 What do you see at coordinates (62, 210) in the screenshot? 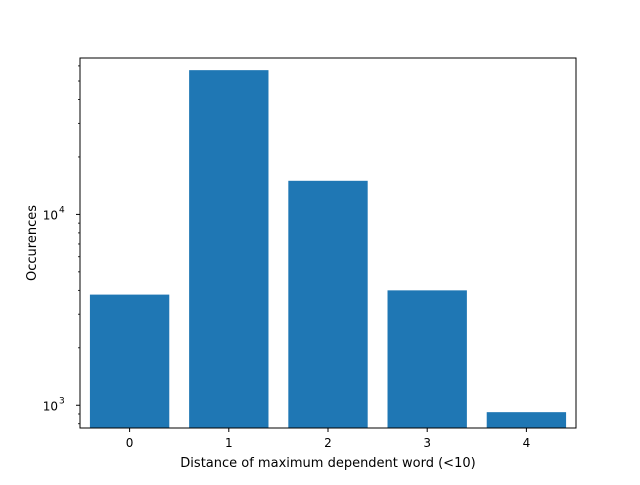
I see `y-tick-label-exponent: 4` at bounding box center [62, 210].